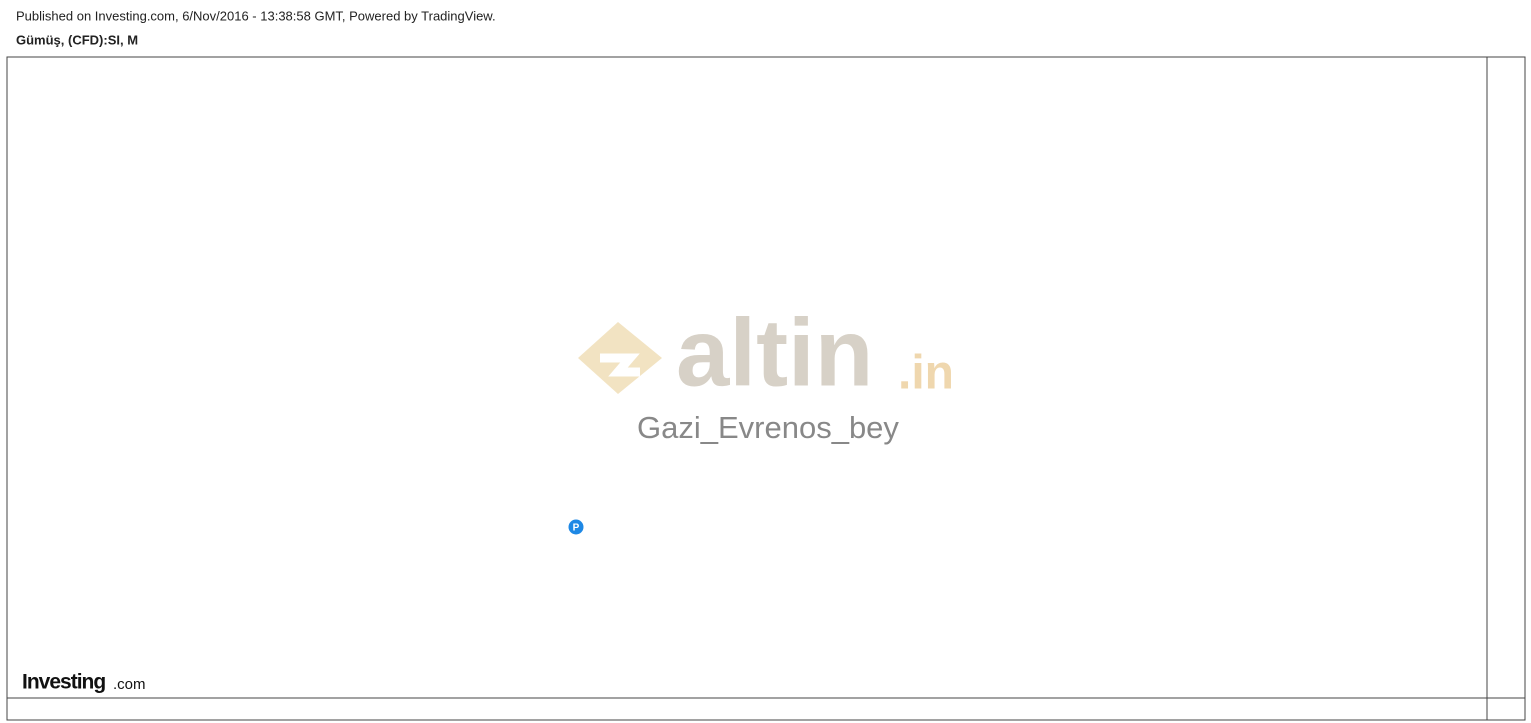 The width and height of the screenshot is (1531, 723). What do you see at coordinates (768, 427) in the screenshot?
I see `watermark-author: Gazi_Evrenos_bey` at bounding box center [768, 427].